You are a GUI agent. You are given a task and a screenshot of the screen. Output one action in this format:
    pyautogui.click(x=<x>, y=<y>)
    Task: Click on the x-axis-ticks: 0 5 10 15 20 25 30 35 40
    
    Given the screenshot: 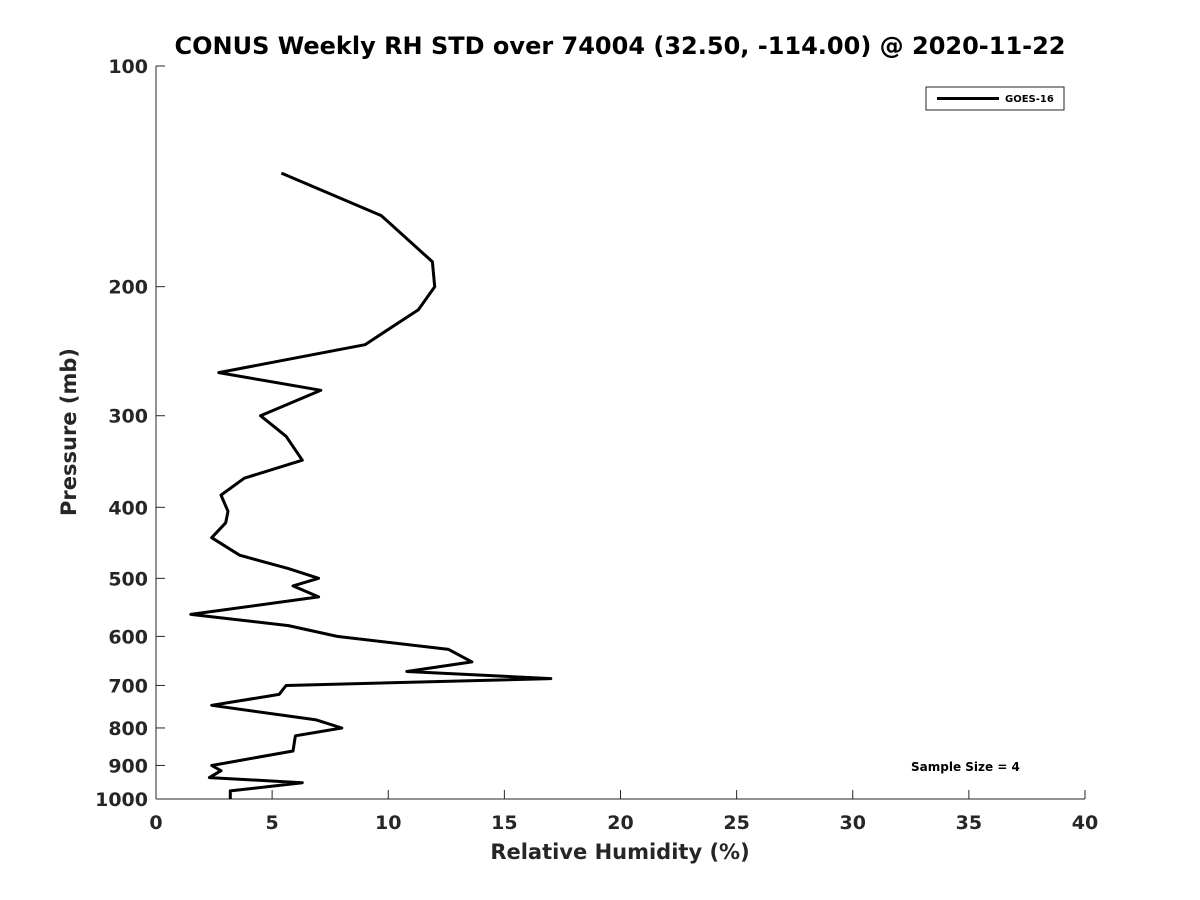 What is the action you would take?
    pyautogui.click(x=623, y=812)
    